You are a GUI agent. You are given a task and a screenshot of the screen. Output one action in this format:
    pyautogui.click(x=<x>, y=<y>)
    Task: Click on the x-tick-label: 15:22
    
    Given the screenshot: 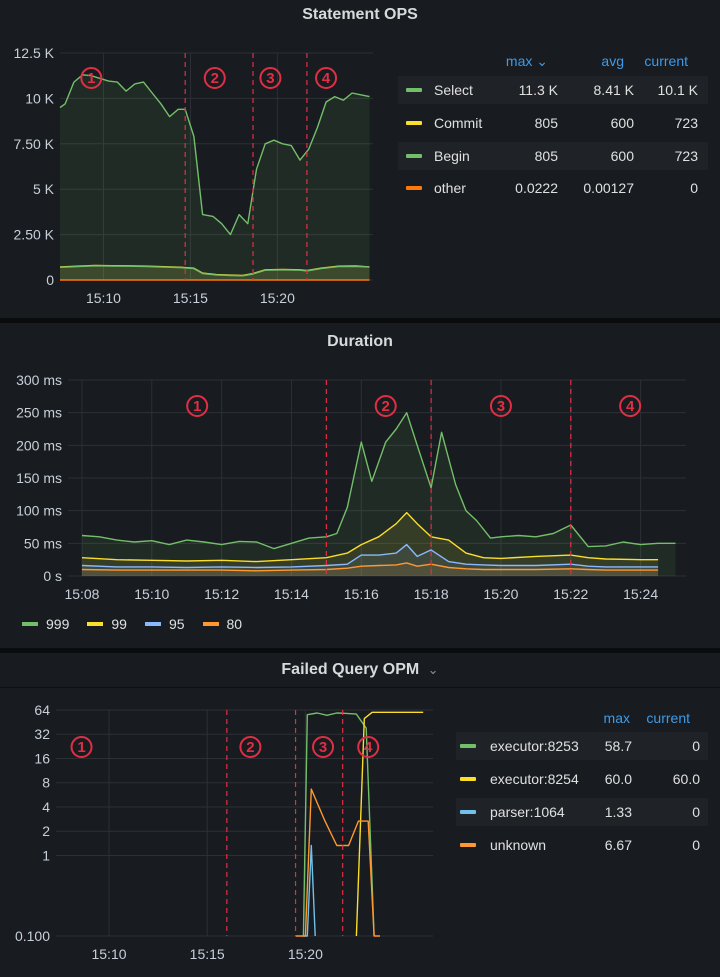 What is the action you would take?
    pyautogui.click(x=570, y=594)
    